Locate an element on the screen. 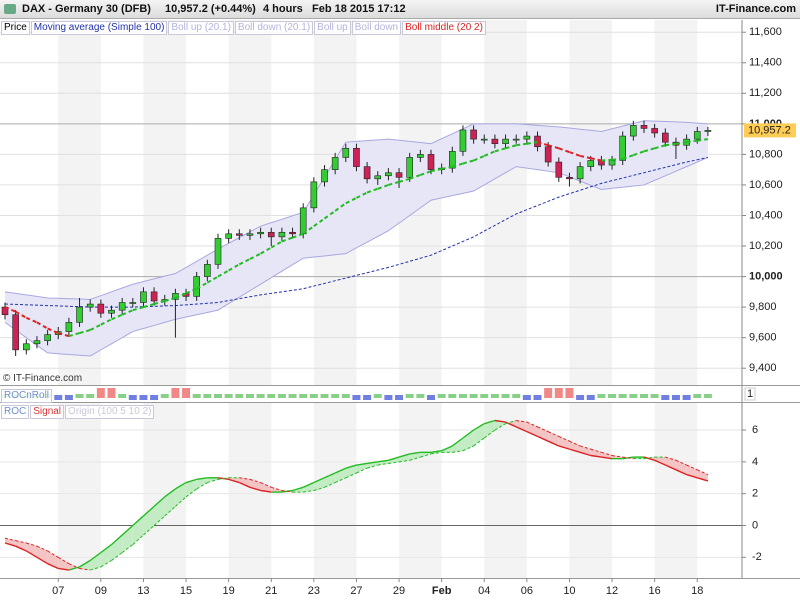 The width and height of the screenshot is (800, 600). header-timestamp: Feb 18 2015 17:12 is located at coordinates (359, 9).